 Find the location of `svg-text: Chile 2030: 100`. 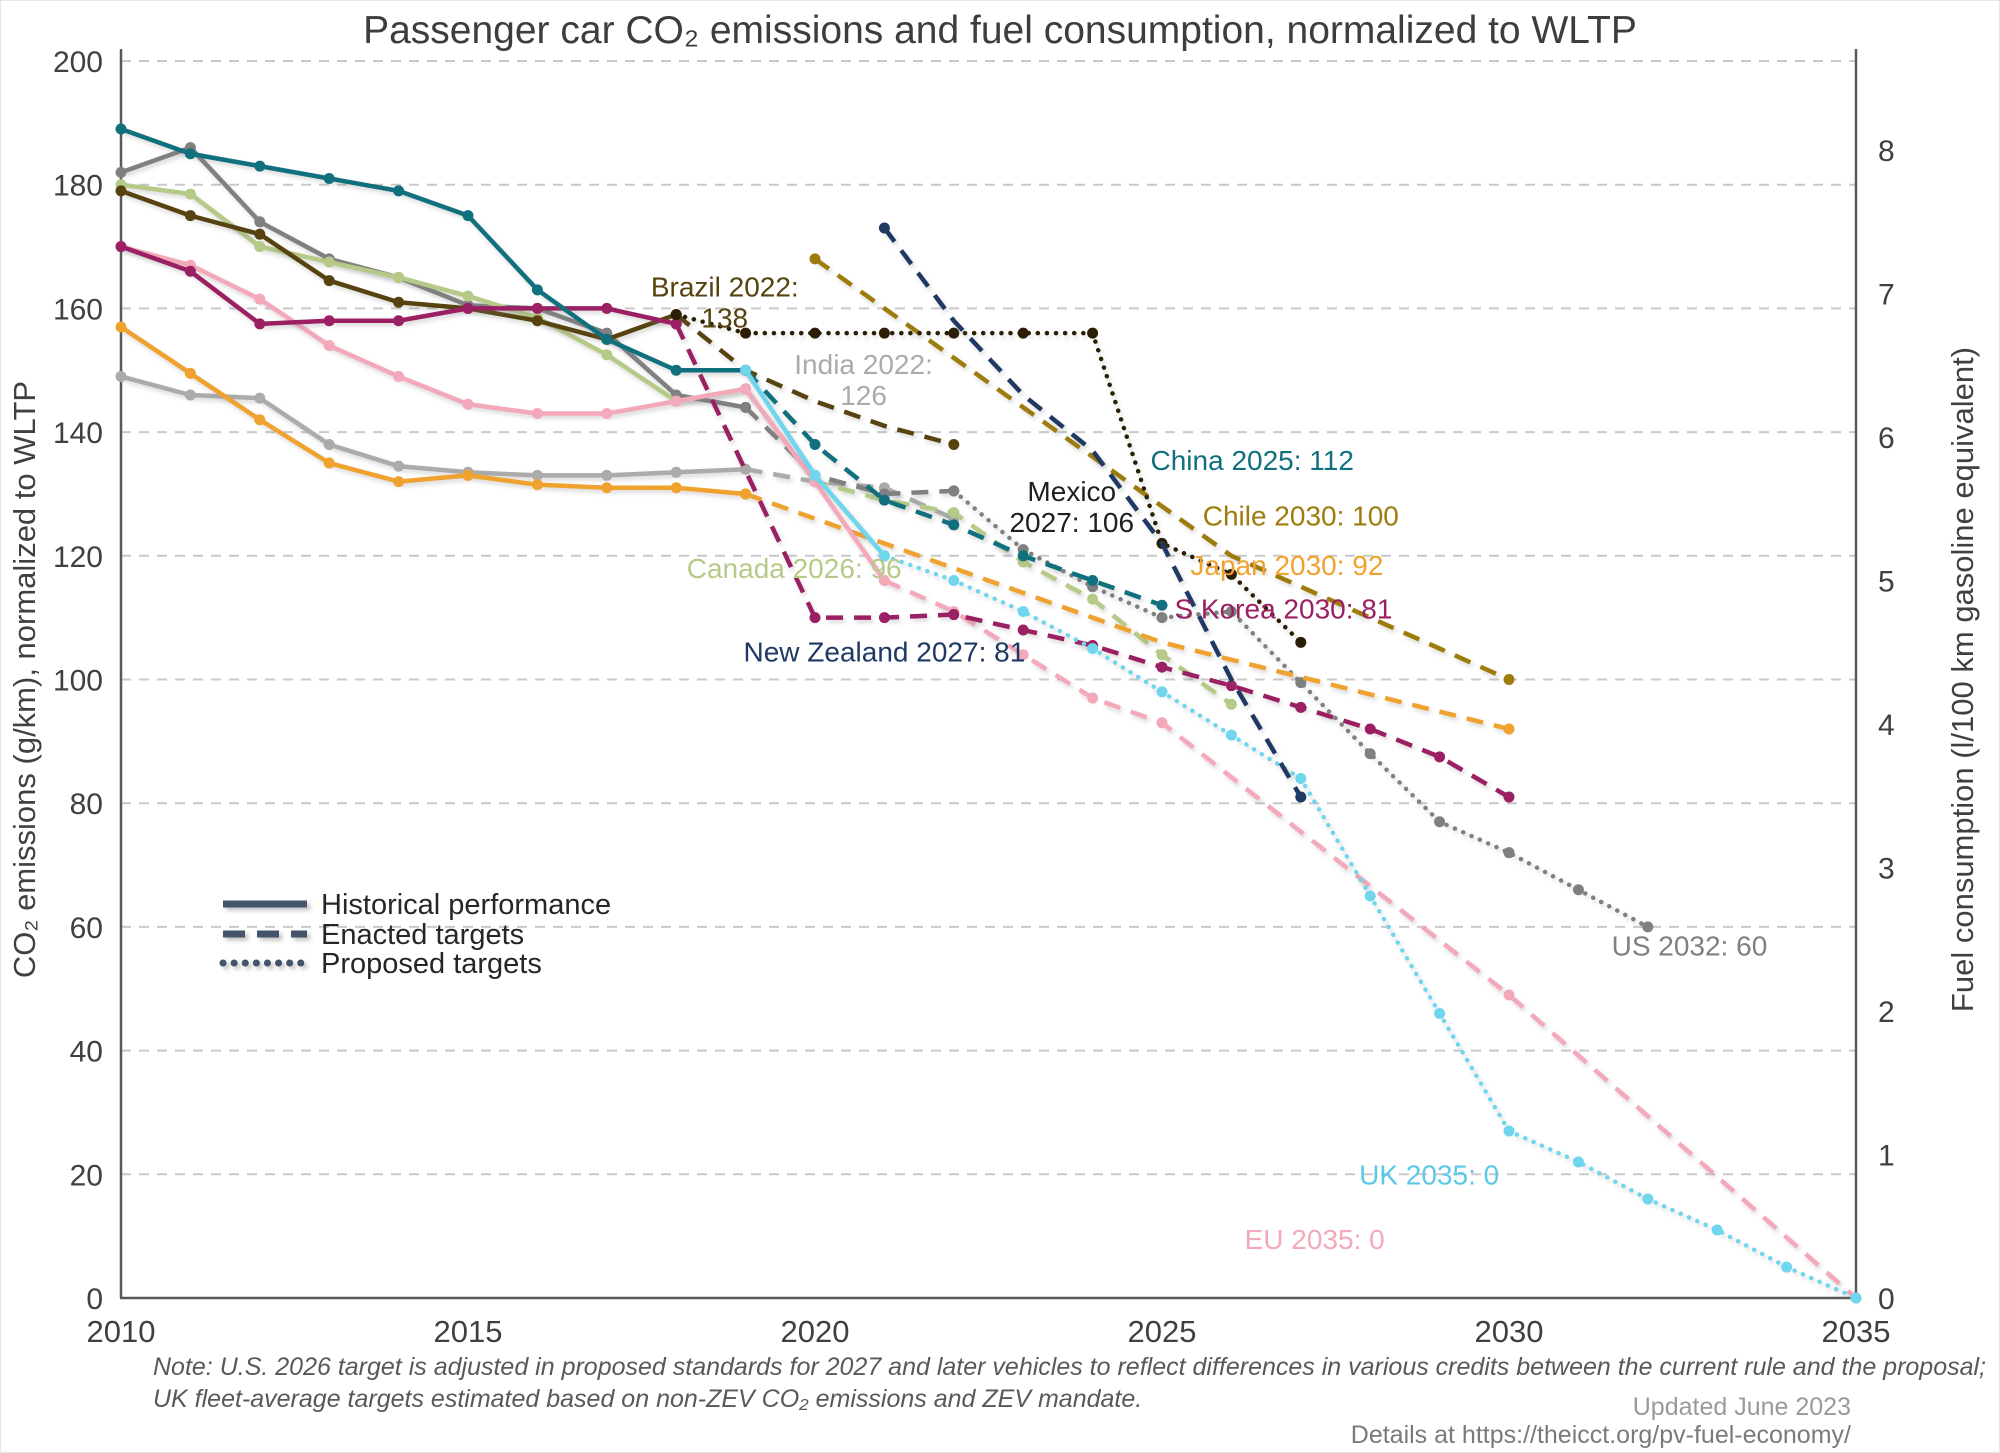

svg-text: Chile 2030: 100 is located at coordinates (1301, 516).